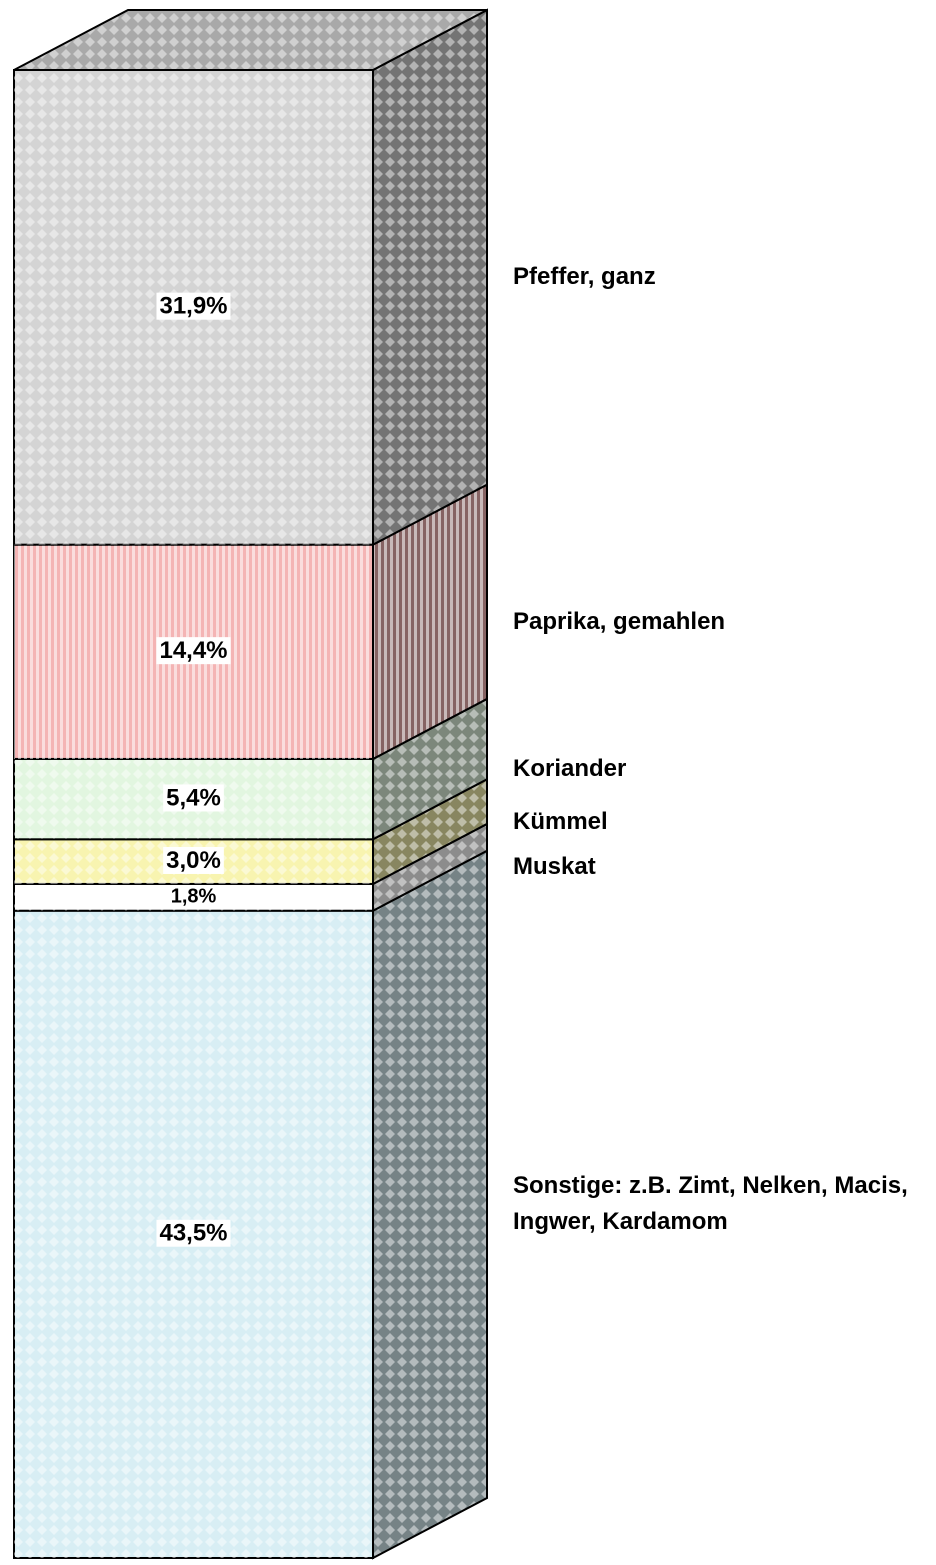 This screenshot has width=936, height=1565. What do you see at coordinates (570, 769) in the screenshot?
I see `legend-label: Koriander` at bounding box center [570, 769].